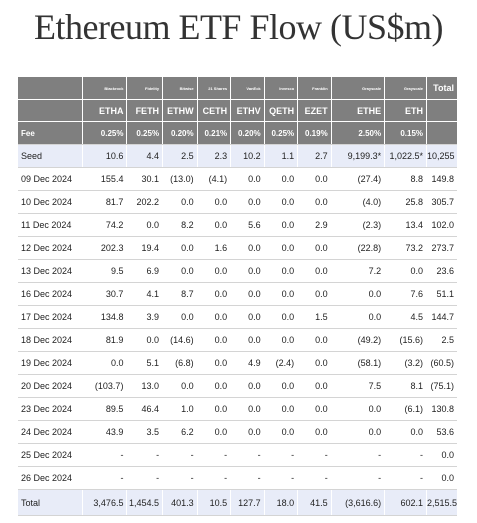 This screenshot has width=477, height=523. I want to click on flow-value: (4.1), so click(213, 179).